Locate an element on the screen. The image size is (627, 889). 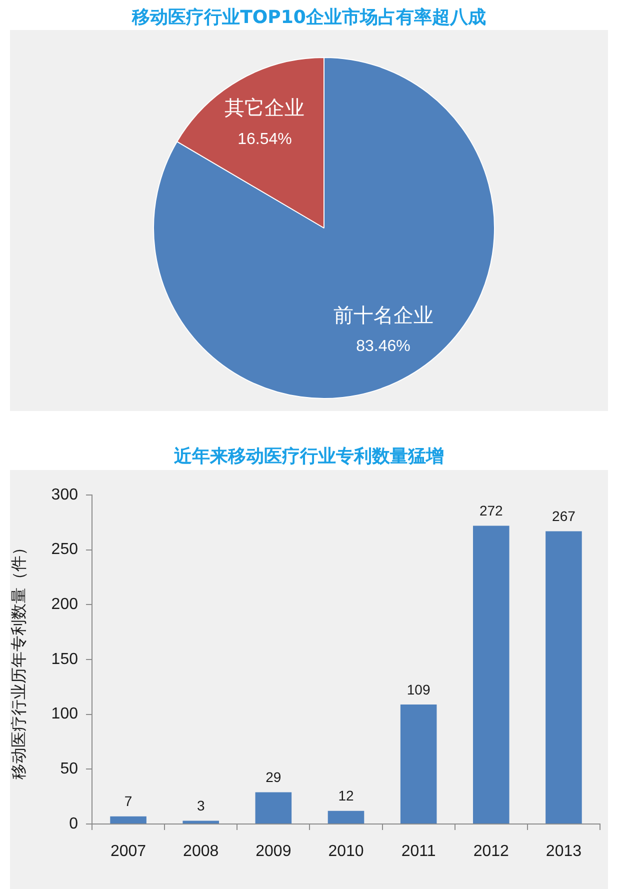
data-label: 272 is located at coordinates (491, 510).